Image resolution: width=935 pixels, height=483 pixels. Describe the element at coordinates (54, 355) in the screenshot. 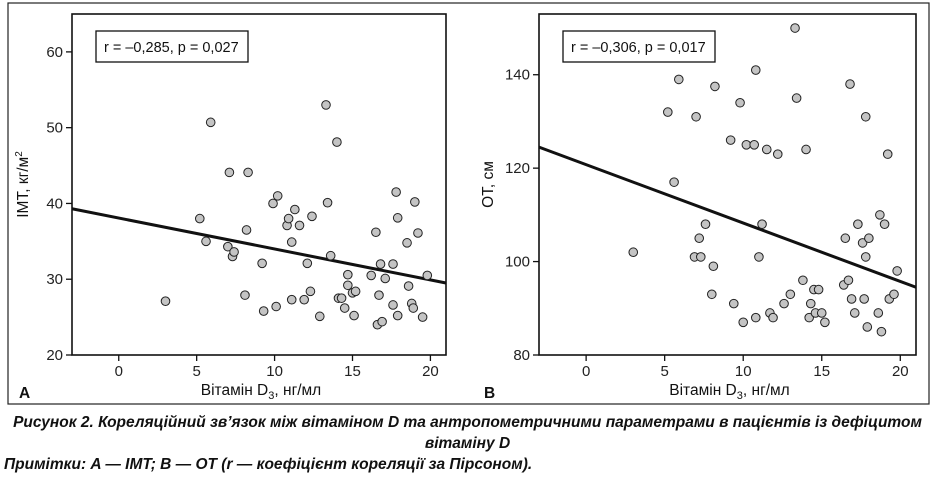

I see `y-tick-label: 20` at that location.